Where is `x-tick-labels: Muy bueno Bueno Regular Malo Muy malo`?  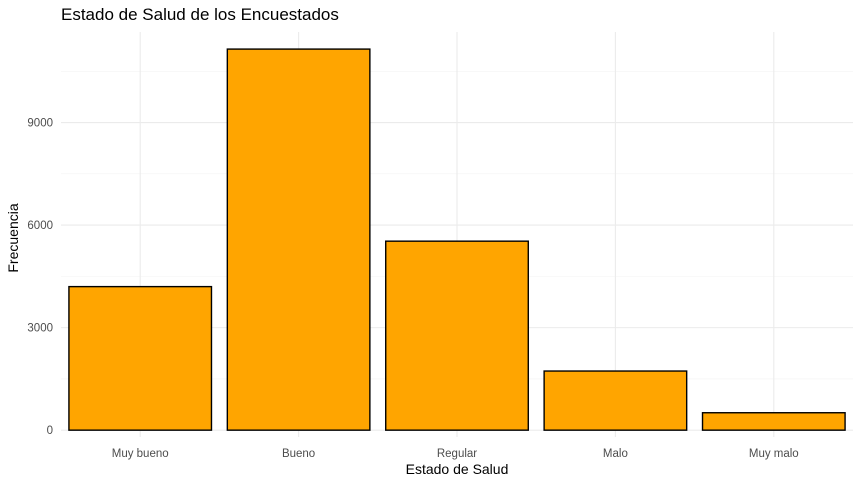
x-tick-labels: Muy bueno Bueno Regular Malo Muy malo is located at coordinates (455, 454).